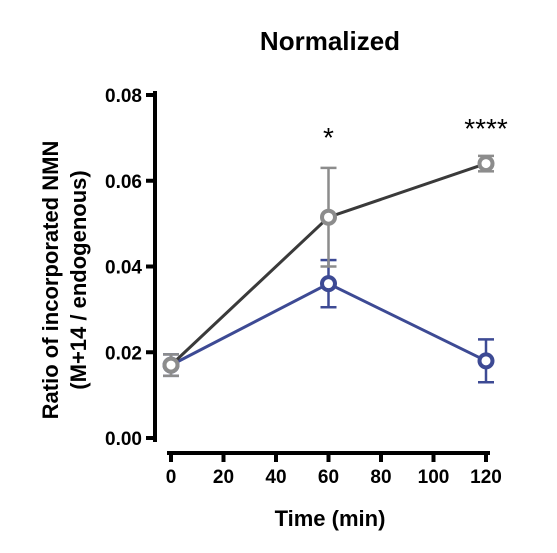  Describe the element at coordinates (330, 518) in the screenshot. I see `x-axis-label: Time (min)` at that location.